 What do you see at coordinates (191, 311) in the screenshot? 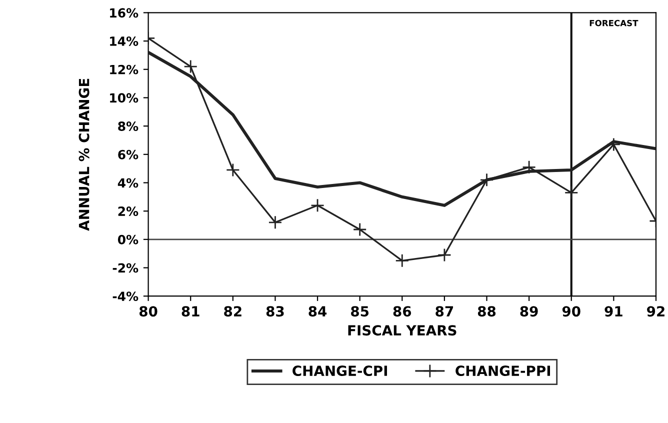
I see `x-tick-label: 81` at bounding box center [191, 311].